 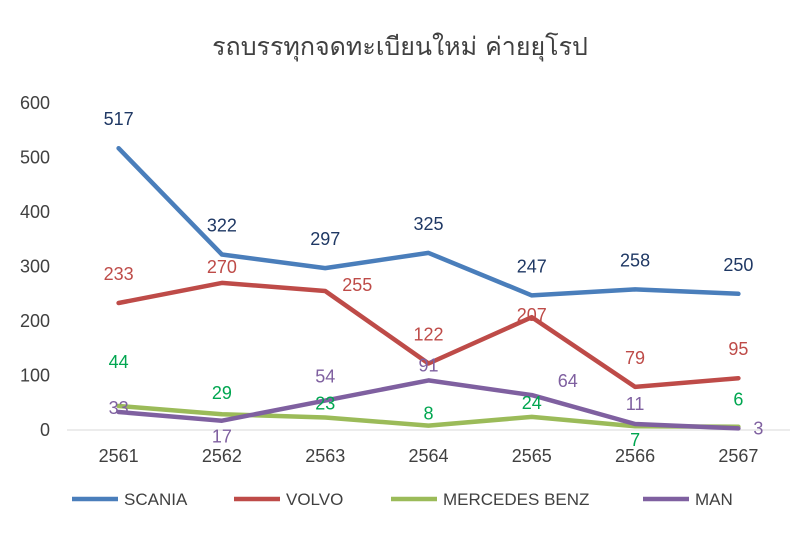 What do you see at coordinates (428, 414) in the screenshot?
I see `data-label: 8` at bounding box center [428, 414].